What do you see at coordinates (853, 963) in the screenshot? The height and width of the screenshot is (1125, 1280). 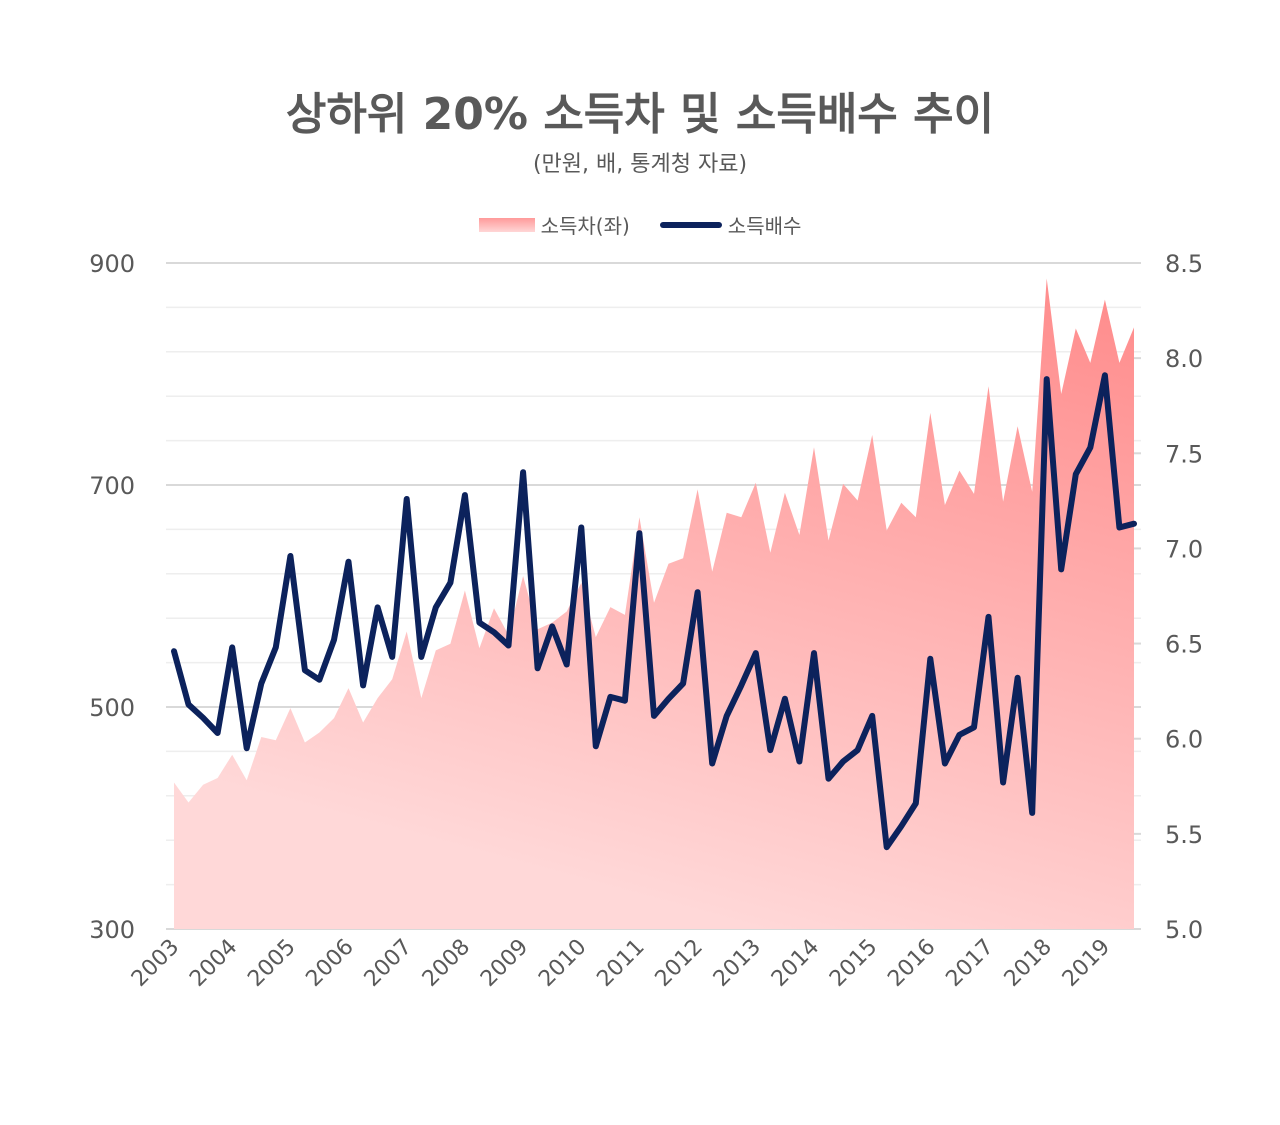 I see `x-tick-label: 2015` at bounding box center [853, 963].